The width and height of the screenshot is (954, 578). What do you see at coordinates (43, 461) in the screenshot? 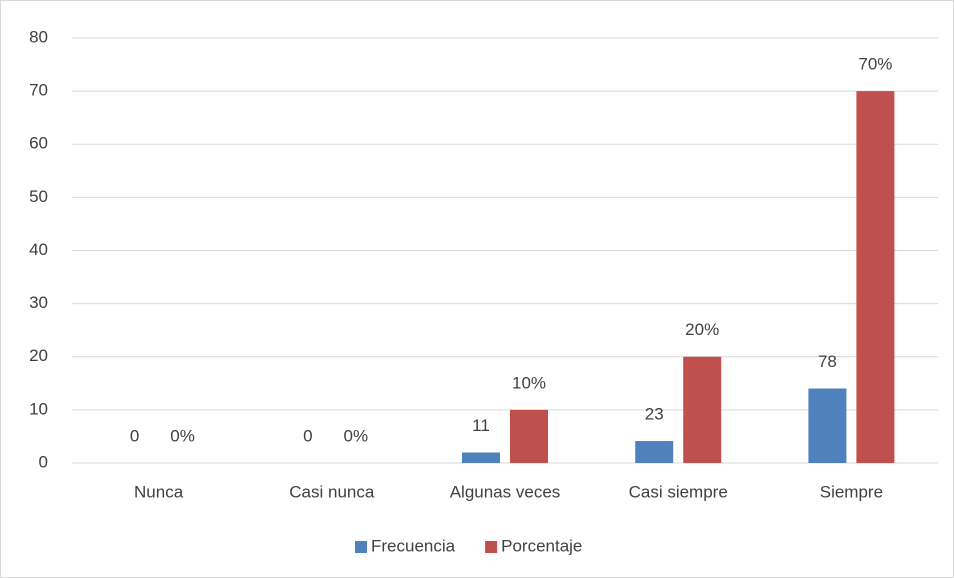
I see `y-tick-label: 0` at bounding box center [43, 461].